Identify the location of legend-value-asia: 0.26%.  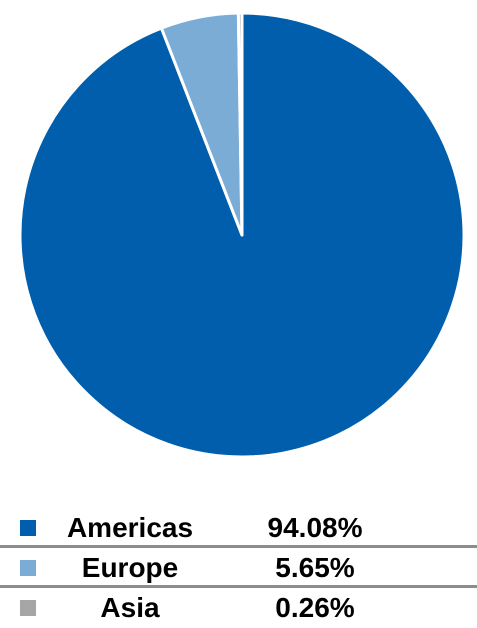
(315, 607).